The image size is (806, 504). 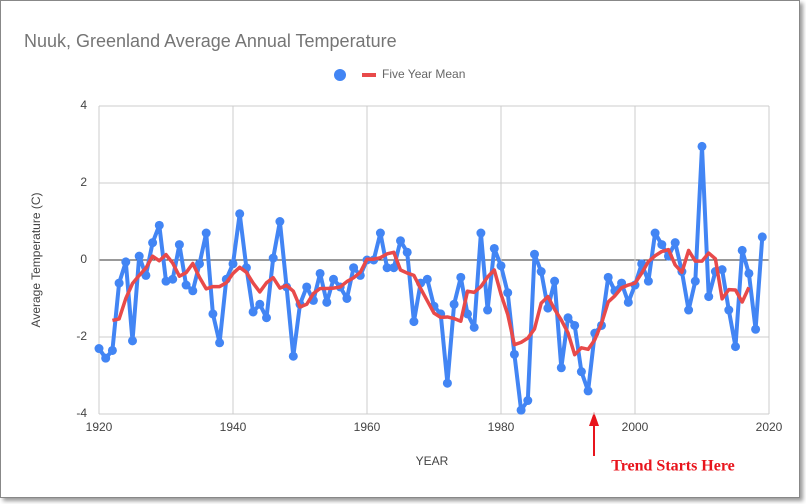 I want to click on y-tick-label: 0, so click(x=83, y=259).